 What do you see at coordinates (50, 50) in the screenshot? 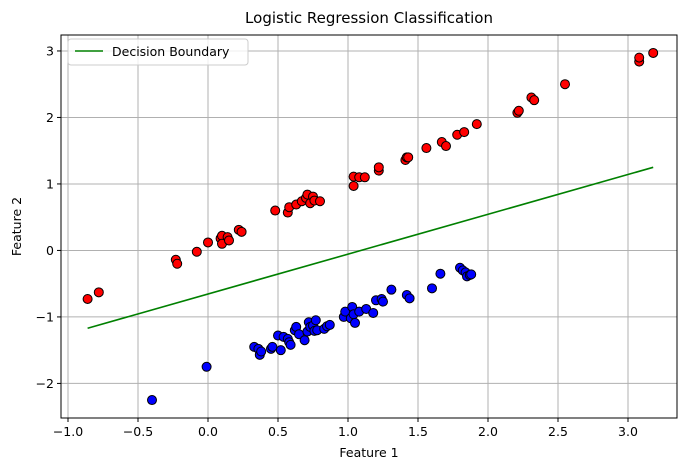
I see `y-tick-label: 3` at bounding box center [50, 50].